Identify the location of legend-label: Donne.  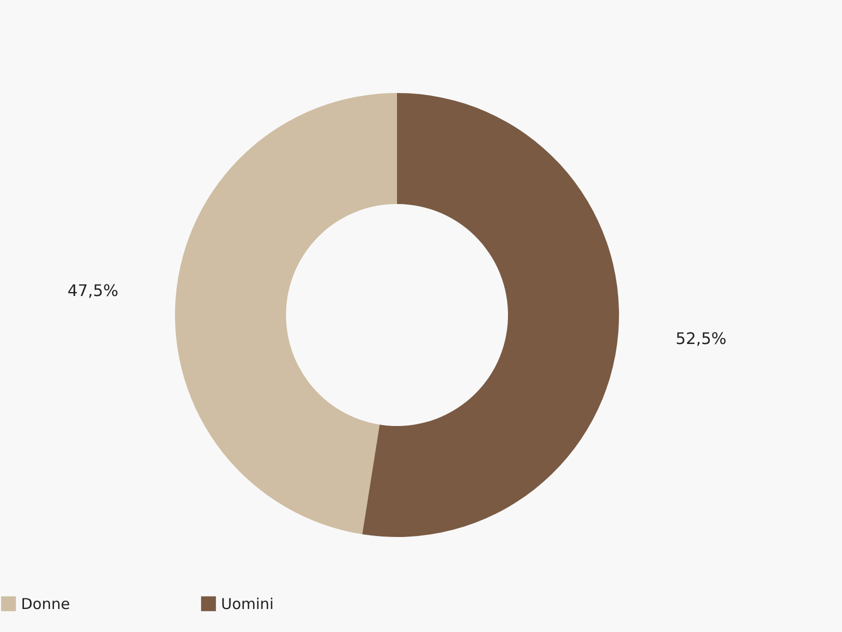
(45, 603).